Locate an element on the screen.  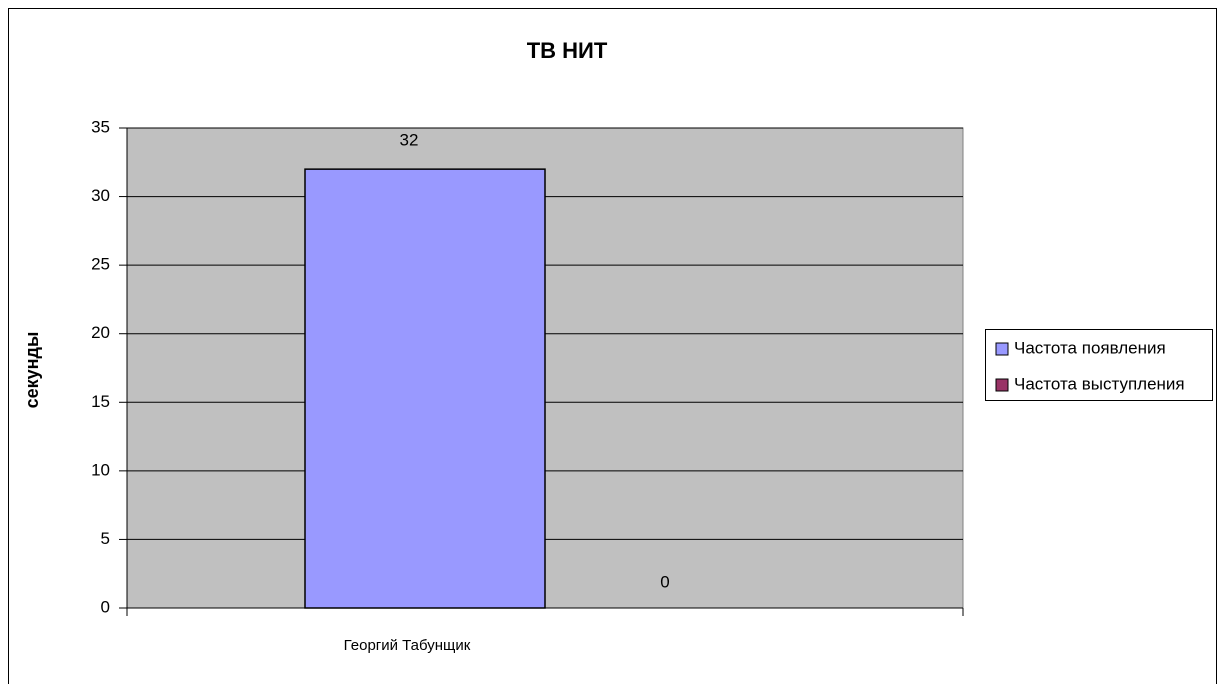
legend-label: Частота выступления is located at coordinates (1099, 383).